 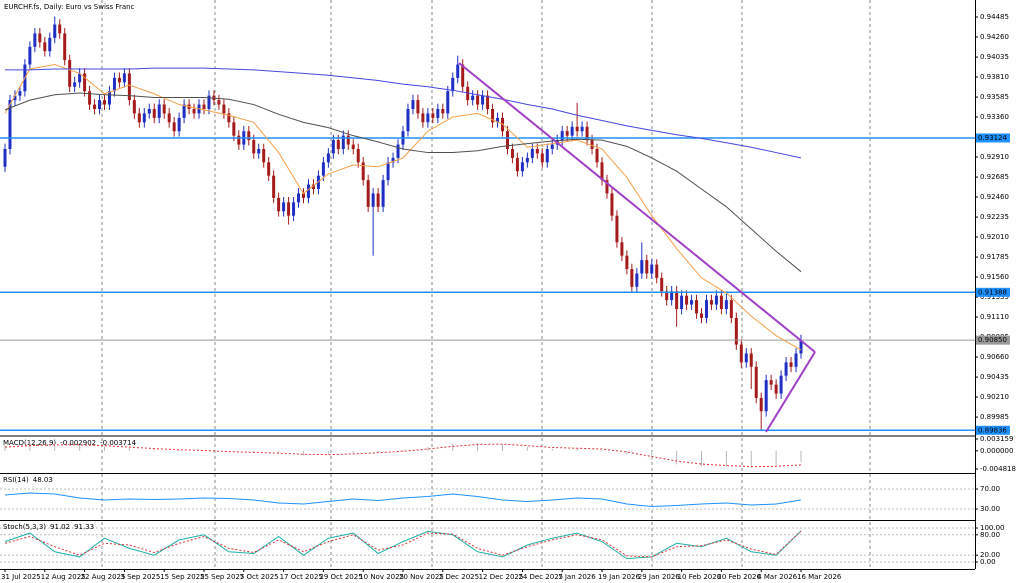 What do you see at coordinates (459, 577) in the screenshot?
I see `x-tick-label: 2 Dec 2025` at bounding box center [459, 577].